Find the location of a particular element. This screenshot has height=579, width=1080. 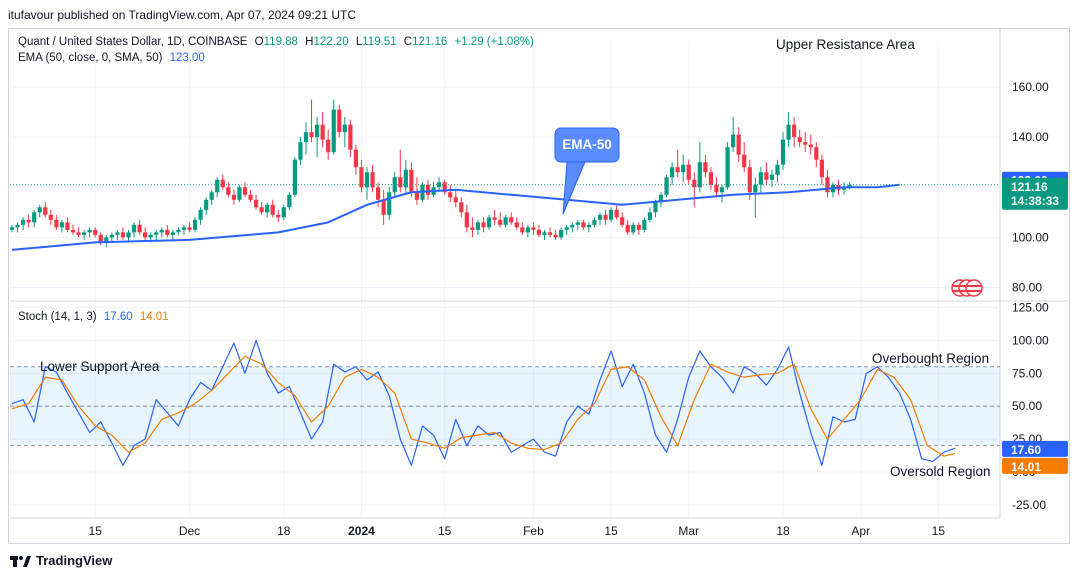

stoch-d-badge-bg is located at coordinates (1035, 465).